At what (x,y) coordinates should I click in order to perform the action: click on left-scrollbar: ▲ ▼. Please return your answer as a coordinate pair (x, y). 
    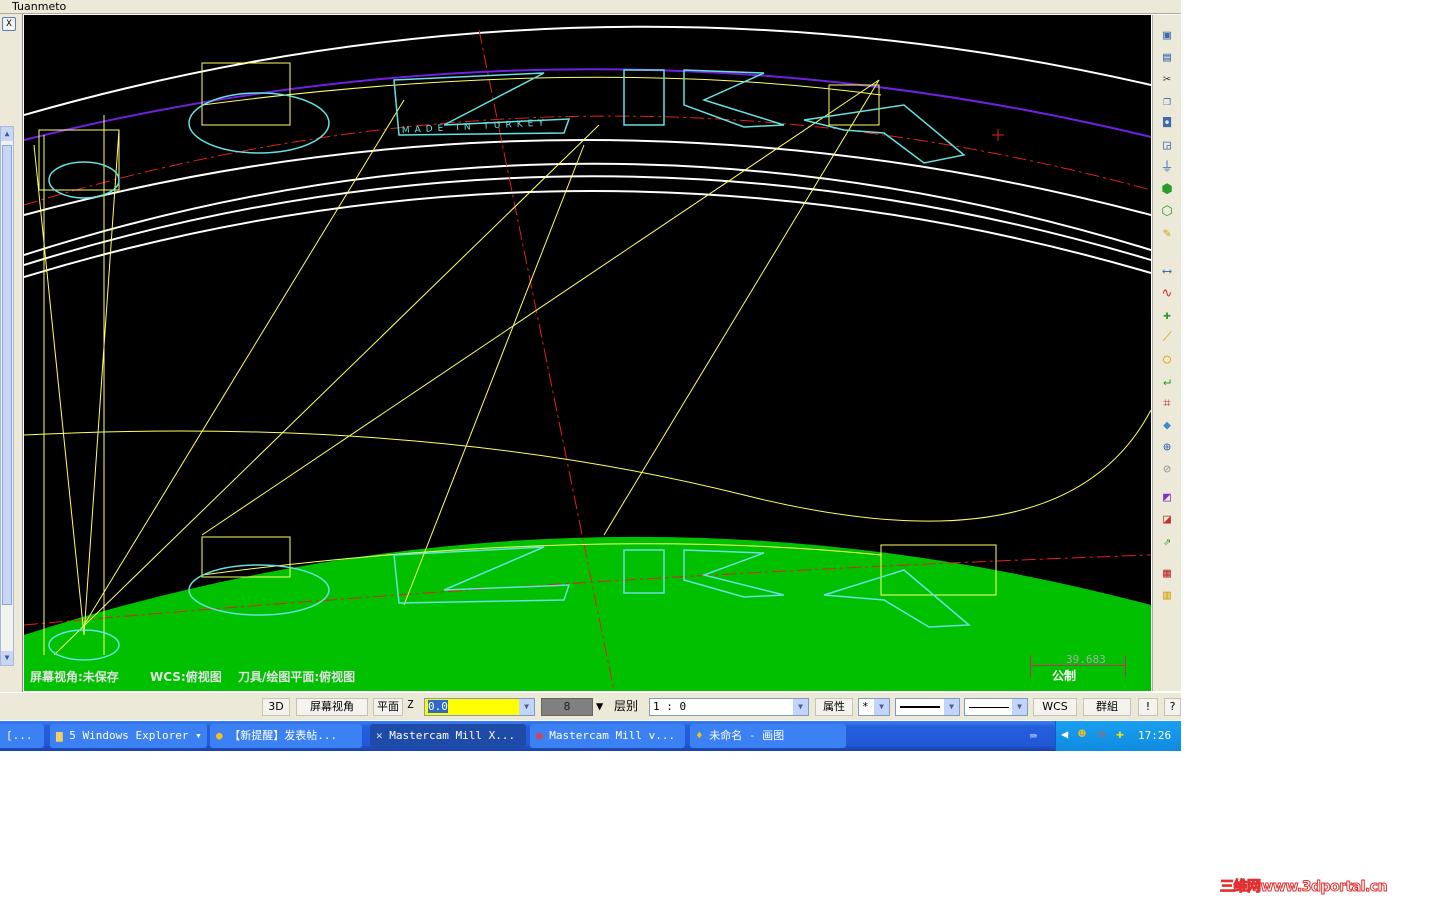
    Looking at the image, I should click on (7, 396).